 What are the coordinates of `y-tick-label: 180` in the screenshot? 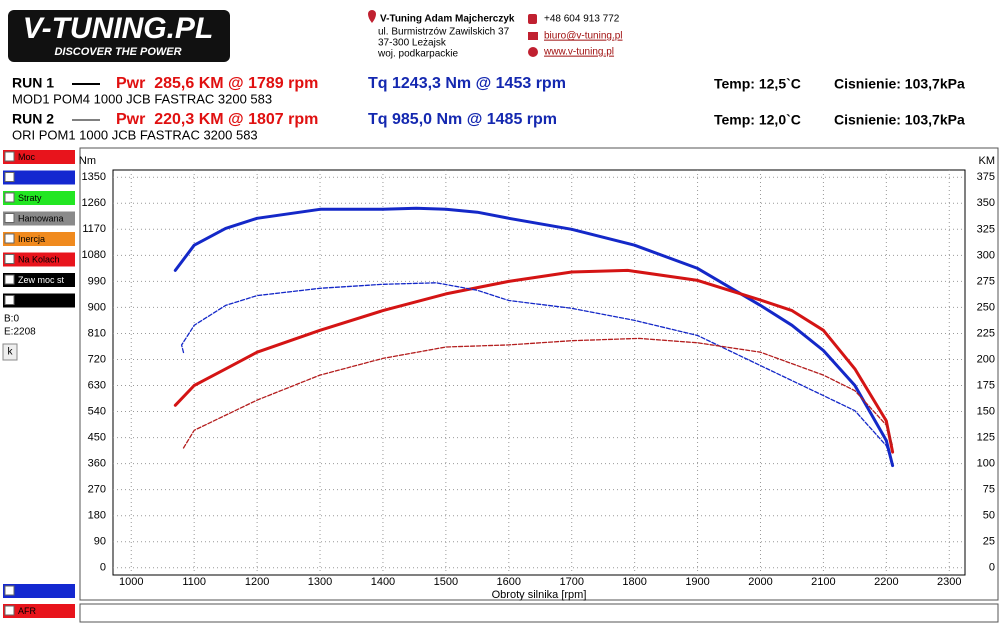 It's located at (97, 516).